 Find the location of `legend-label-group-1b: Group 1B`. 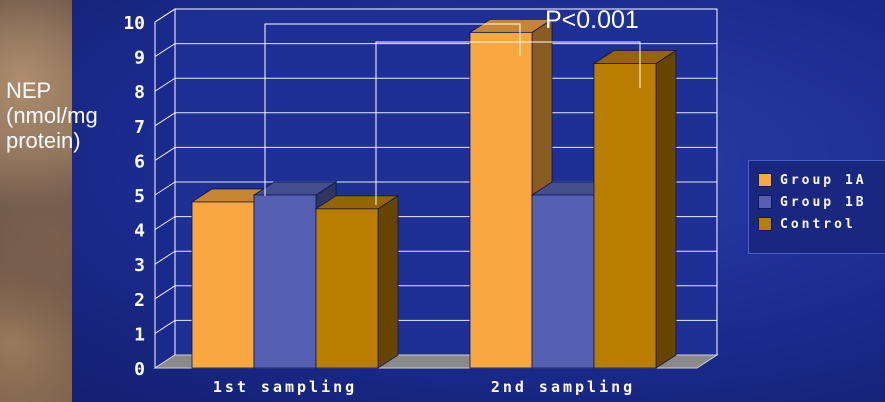

legend-label-group-1b: Group 1B is located at coordinates (823, 202).